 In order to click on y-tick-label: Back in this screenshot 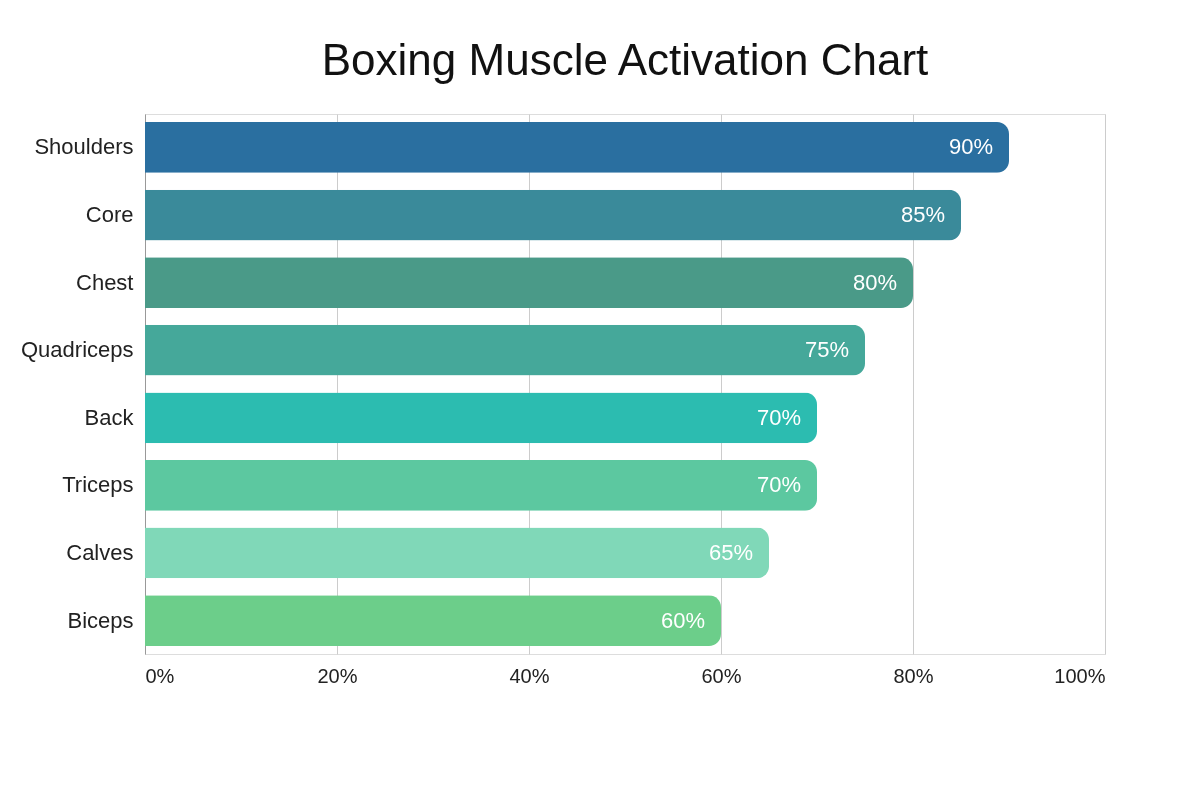, I will do `click(109, 417)`.